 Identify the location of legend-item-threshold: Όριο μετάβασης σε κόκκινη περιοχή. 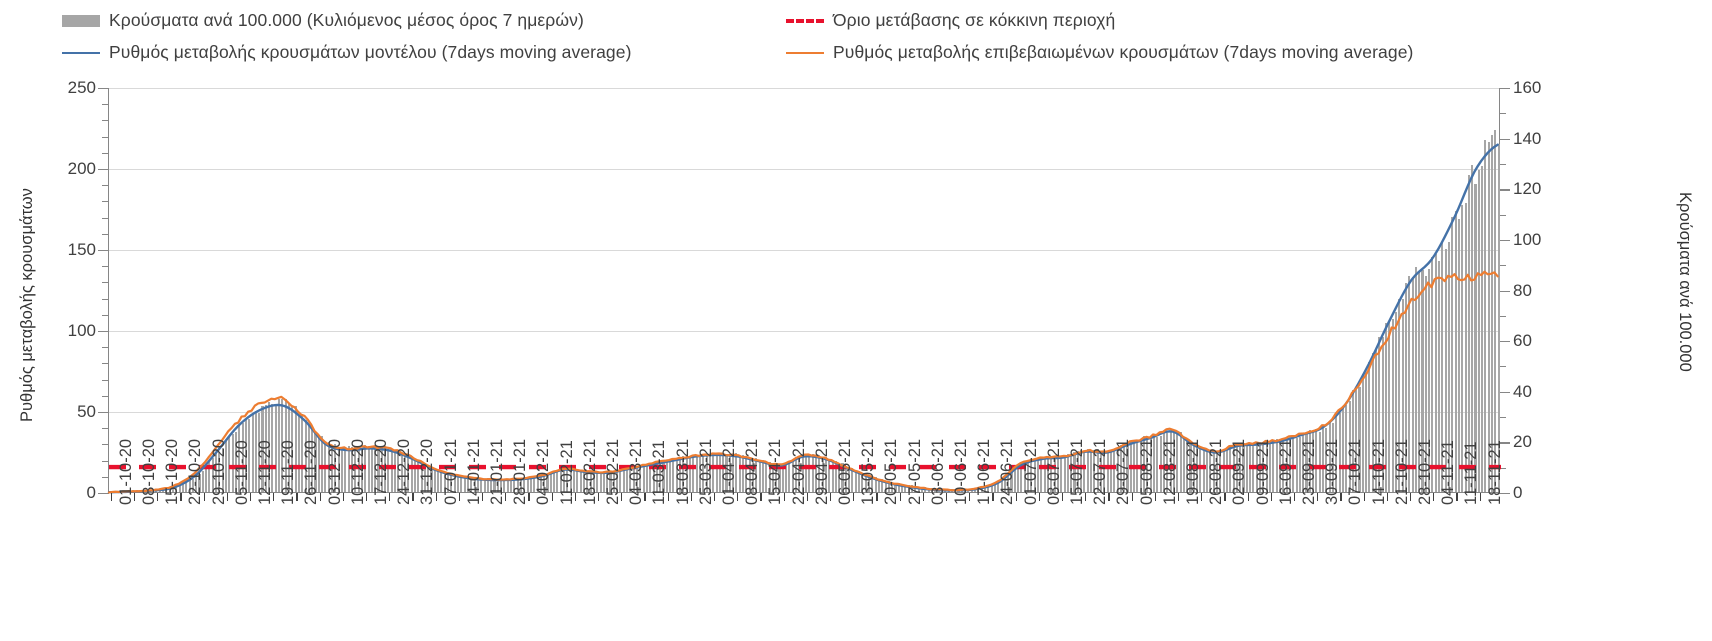
(950, 20).